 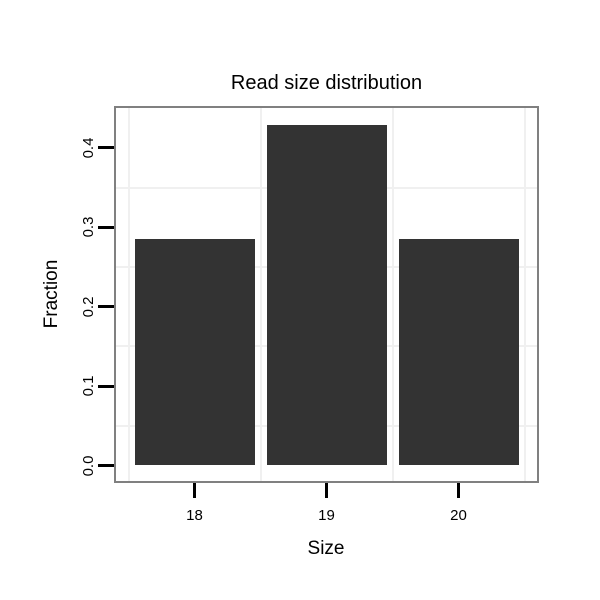 What do you see at coordinates (88, 465) in the screenshot?
I see `y-tick-label: 0.0` at bounding box center [88, 465].